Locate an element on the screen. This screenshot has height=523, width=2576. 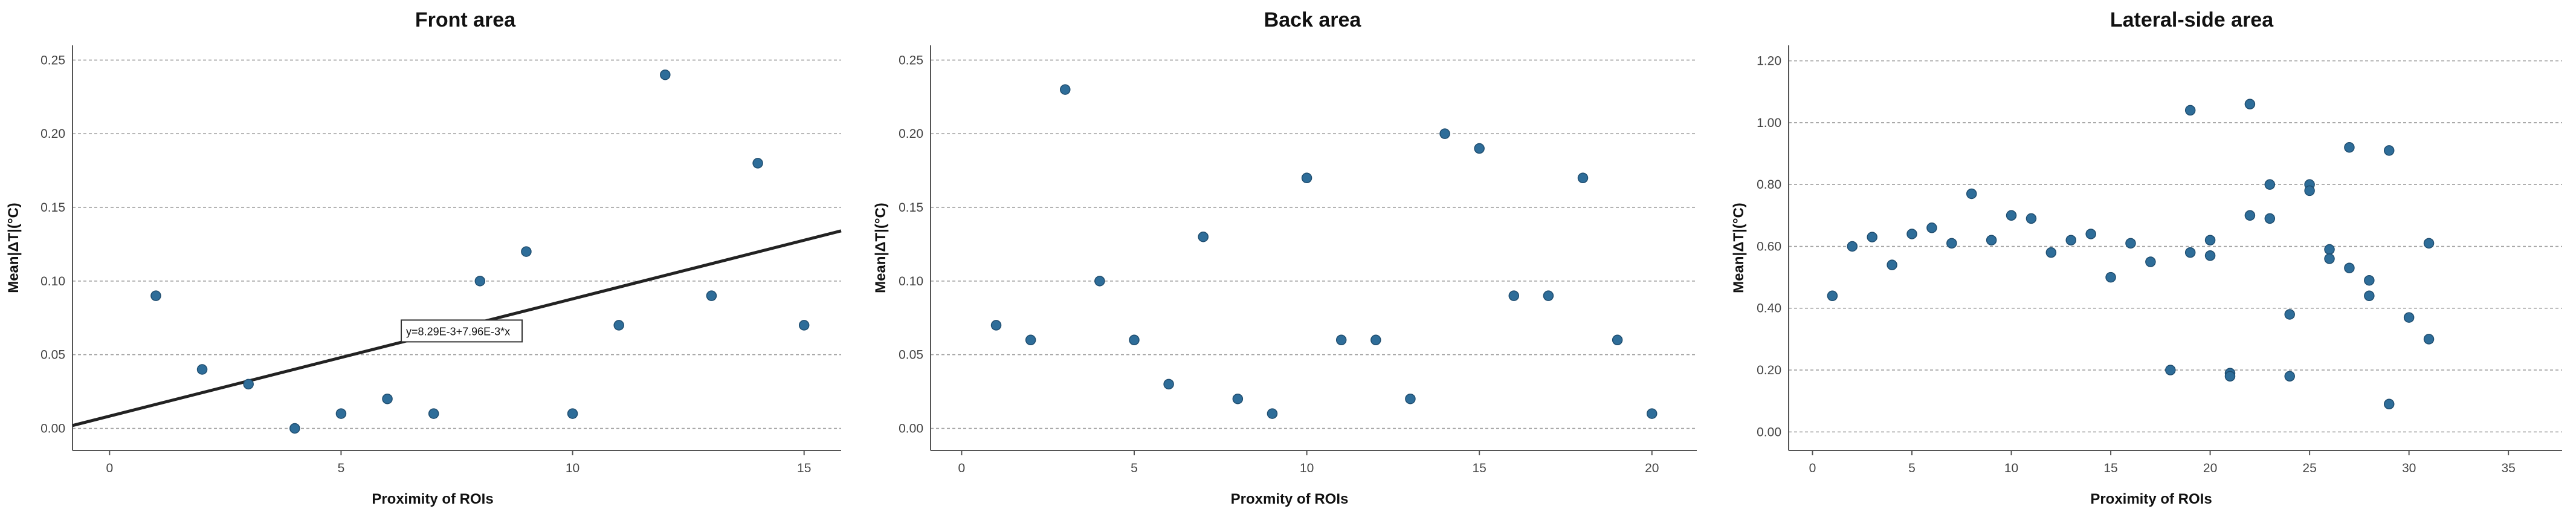
y-tick-label: 1.00 is located at coordinates (1769, 123).